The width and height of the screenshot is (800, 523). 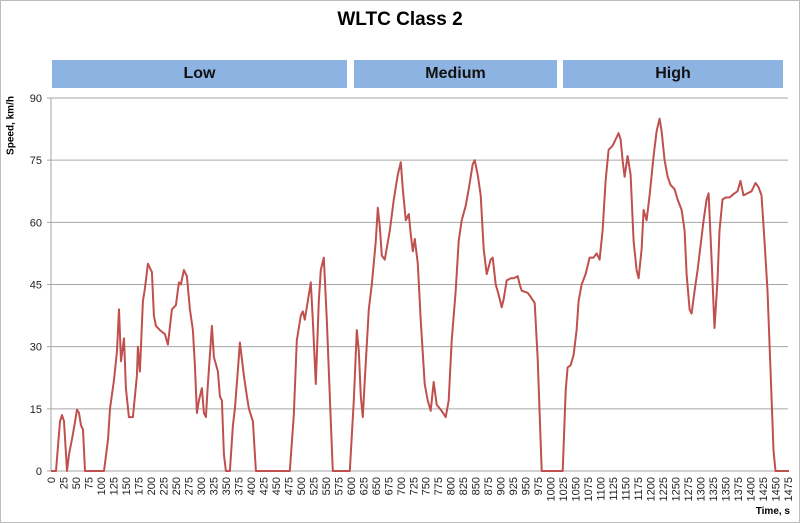 What do you see at coordinates (402, 486) in the screenshot?
I see `x-tick-label: 700` at bounding box center [402, 486].